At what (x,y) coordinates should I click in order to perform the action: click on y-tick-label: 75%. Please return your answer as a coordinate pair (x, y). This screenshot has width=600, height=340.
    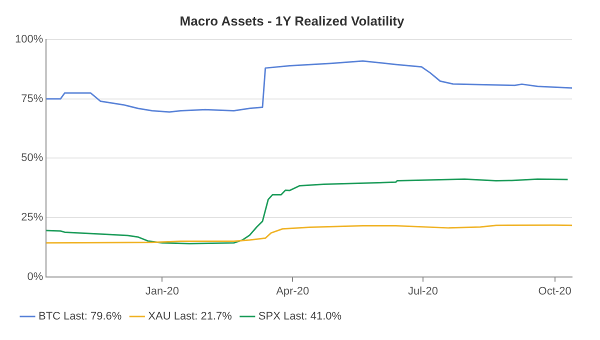
    Looking at the image, I should click on (32, 98).